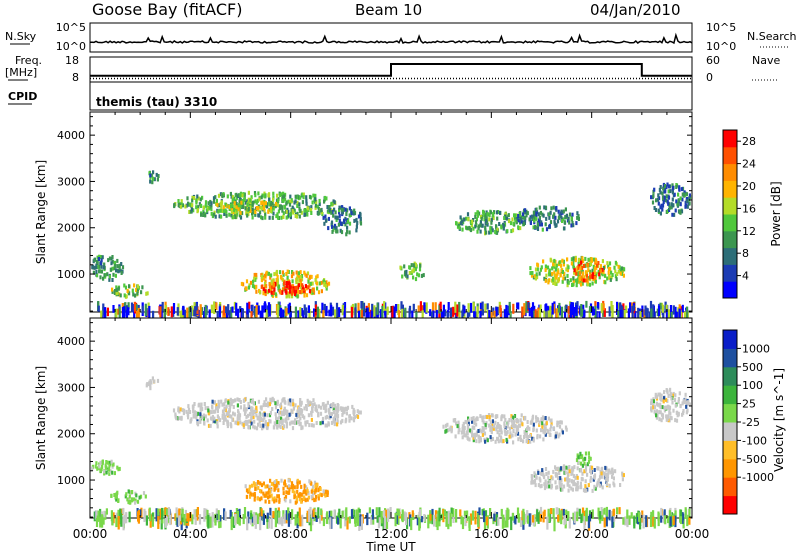  What do you see at coordinates (71, 228) in the screenshot?
I see `power-ytick-label: 2000` at bounding box center [71, 228].